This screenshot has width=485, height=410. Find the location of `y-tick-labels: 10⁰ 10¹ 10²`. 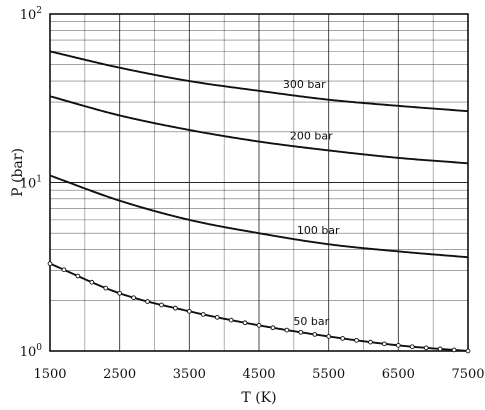

y-tick-labels: 10⁰ 10¹ 10² is located at coordinates (31, 183).